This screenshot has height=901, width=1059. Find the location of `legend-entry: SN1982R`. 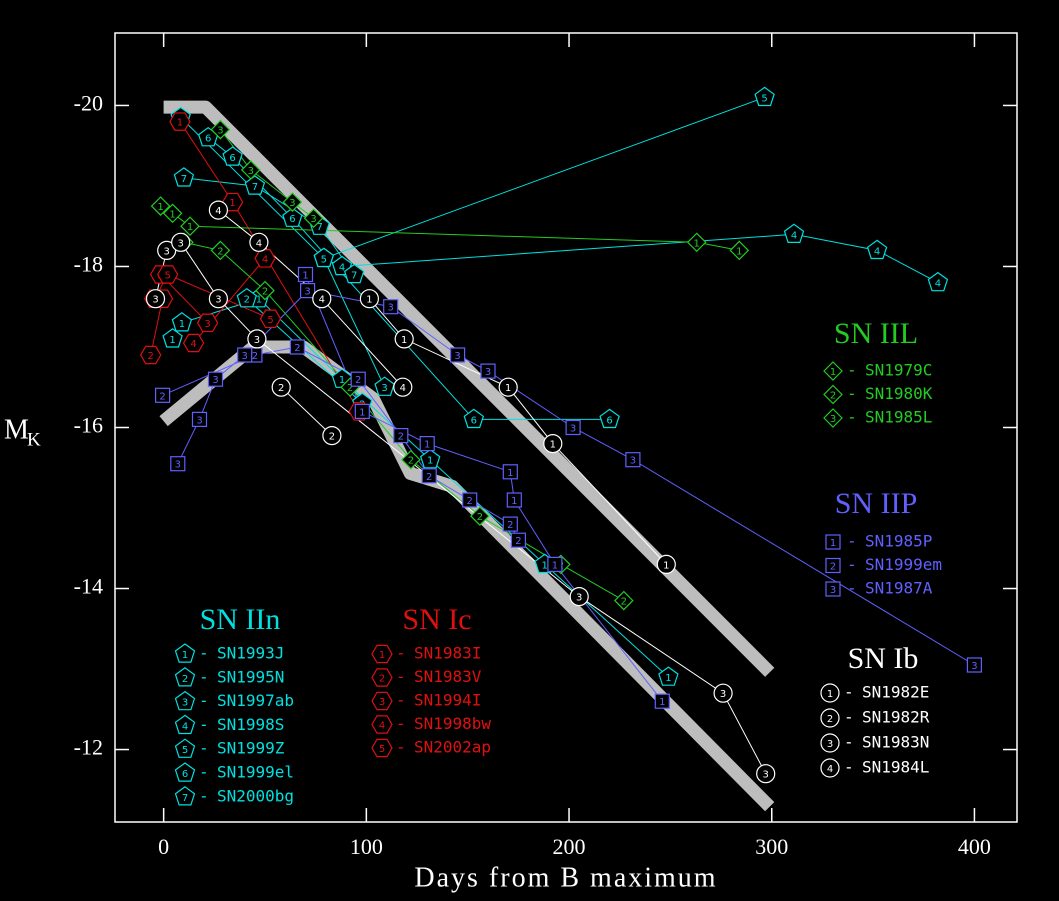

legend-entry: SN1982R is located at coordinates (896, 717).